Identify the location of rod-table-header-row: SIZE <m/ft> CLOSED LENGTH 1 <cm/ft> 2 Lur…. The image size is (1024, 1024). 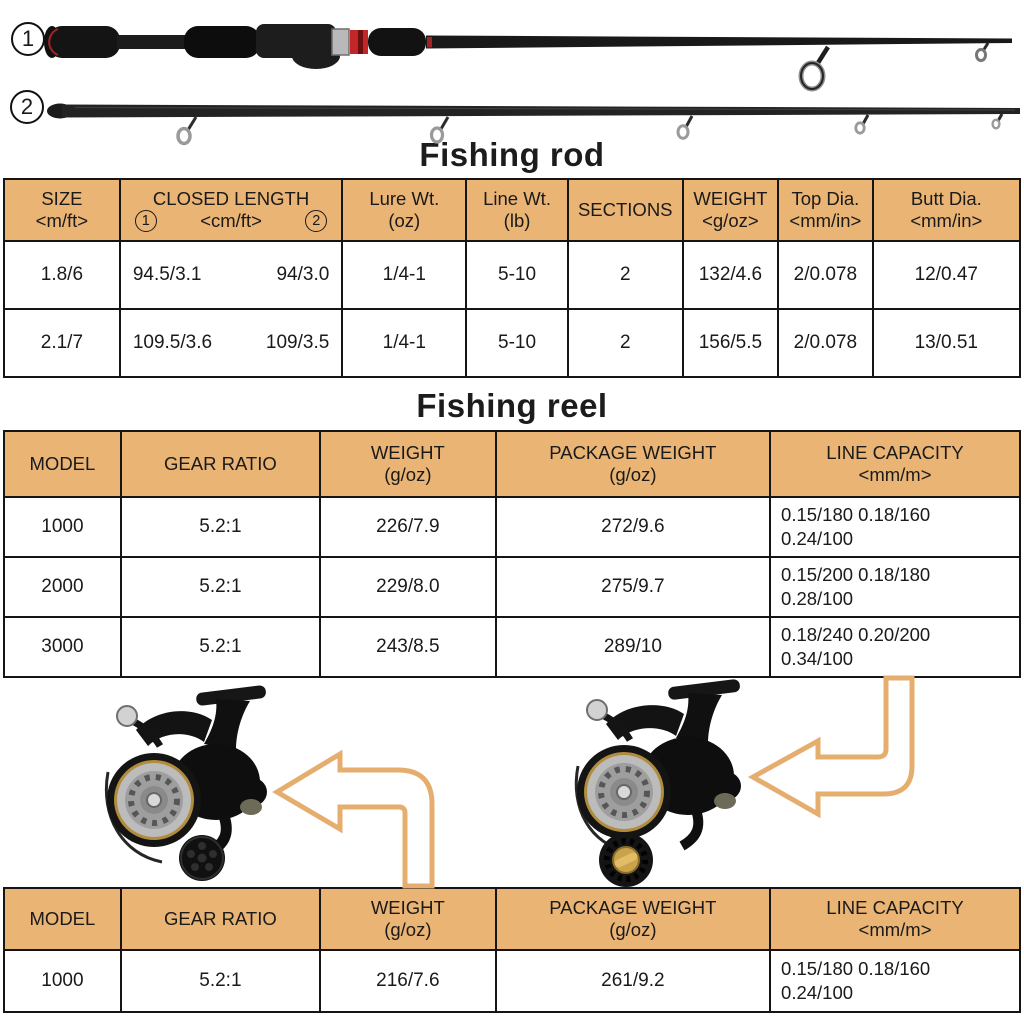
(512, 210).